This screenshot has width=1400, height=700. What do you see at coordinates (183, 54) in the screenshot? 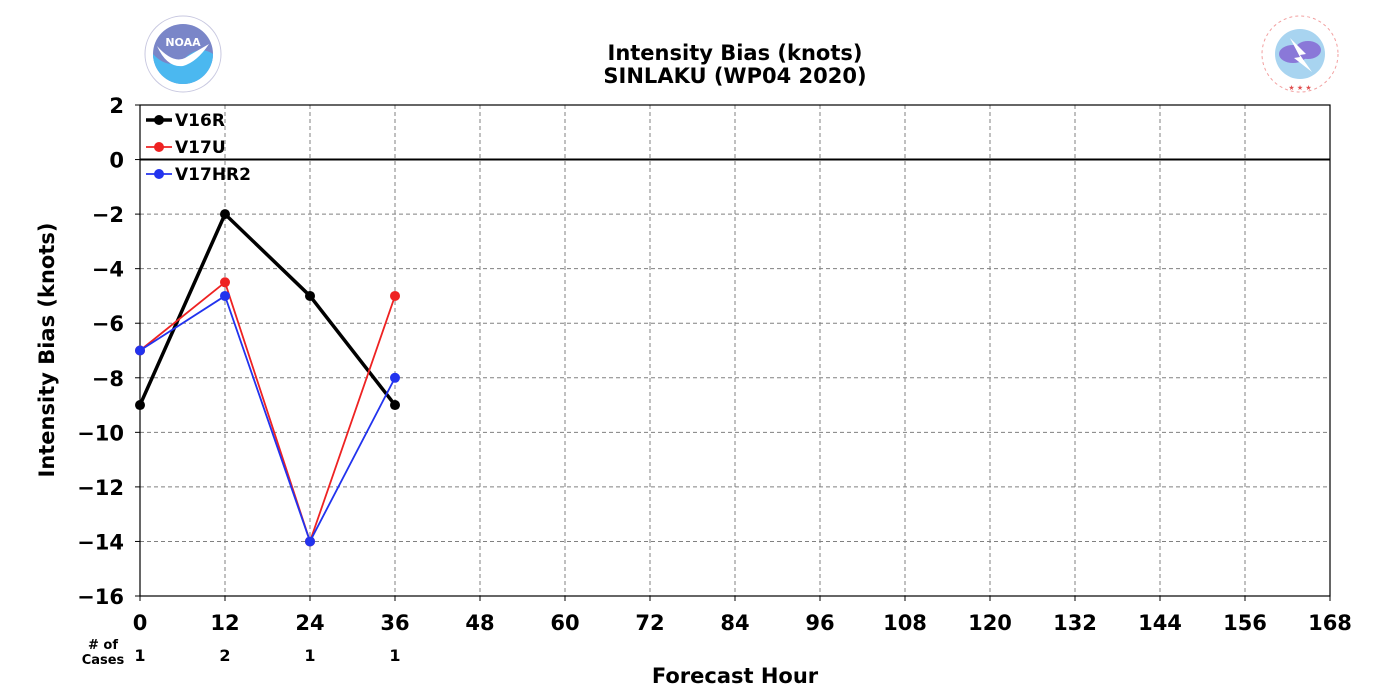
I see `noaa-logo: NOAA` at bounding box center [183, 54].